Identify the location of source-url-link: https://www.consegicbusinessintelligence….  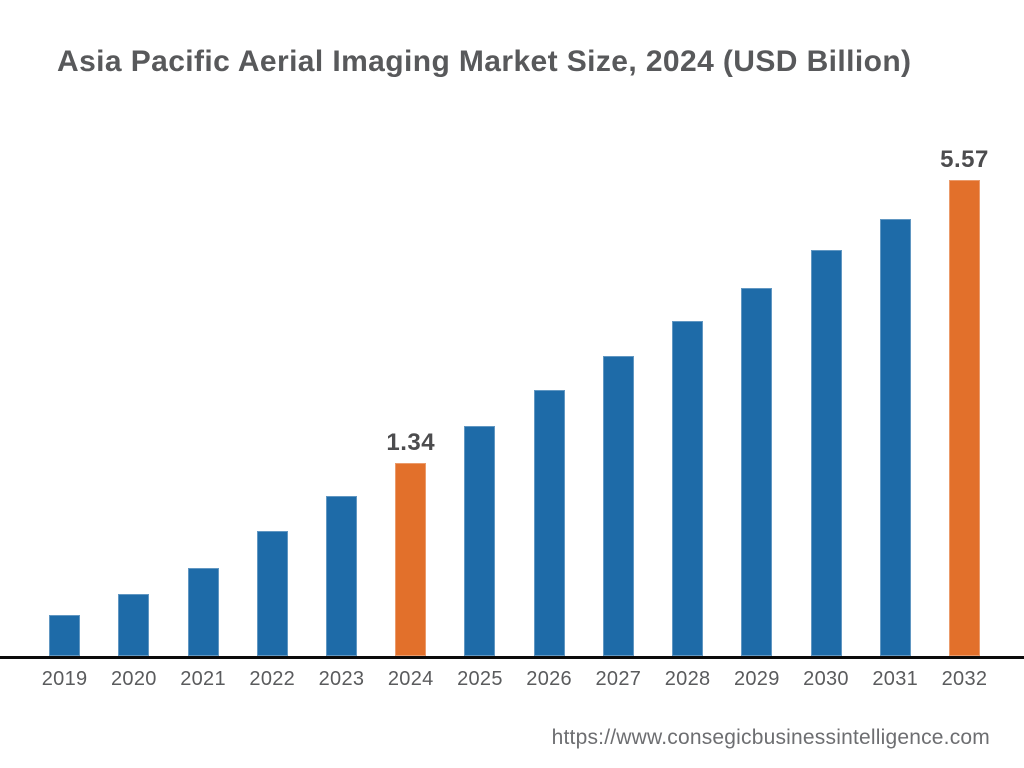
(770, 737).